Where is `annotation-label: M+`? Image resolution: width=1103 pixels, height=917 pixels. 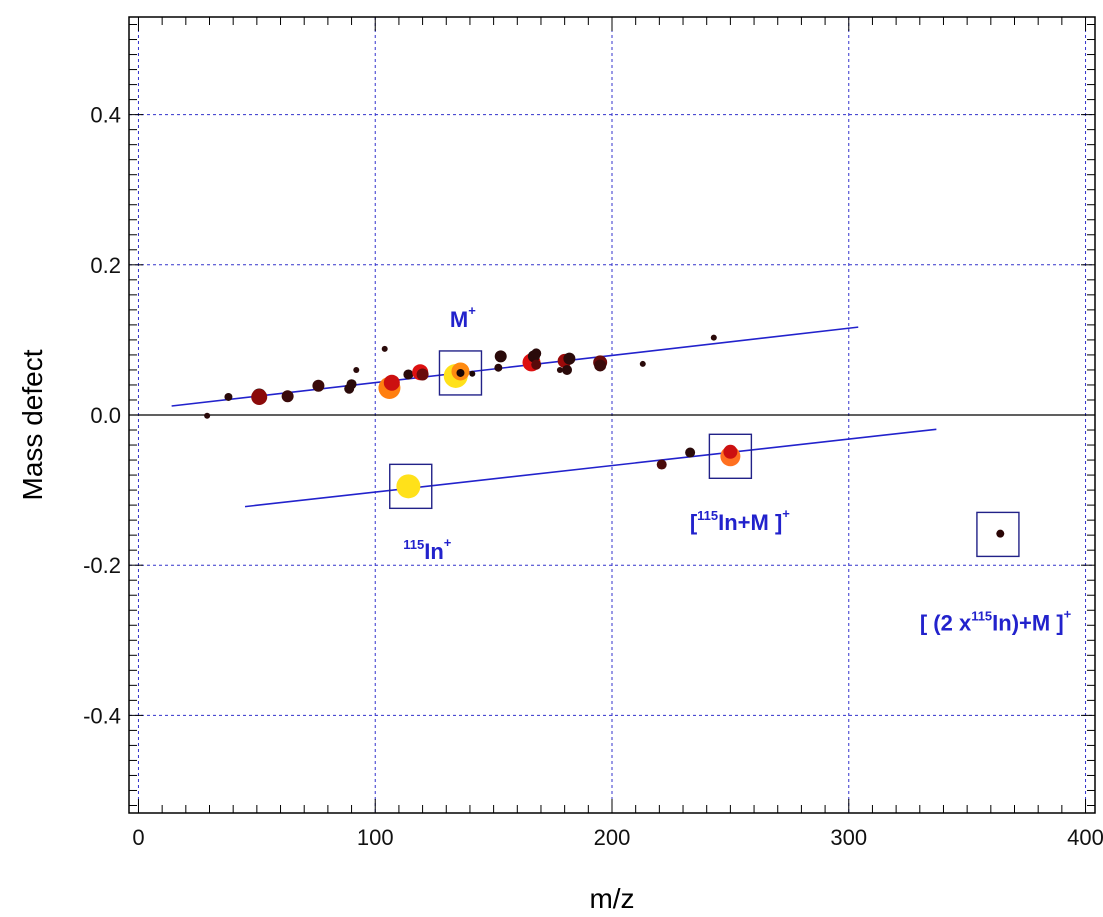
annotation-label: M+ is located at coordinates (463, 317).